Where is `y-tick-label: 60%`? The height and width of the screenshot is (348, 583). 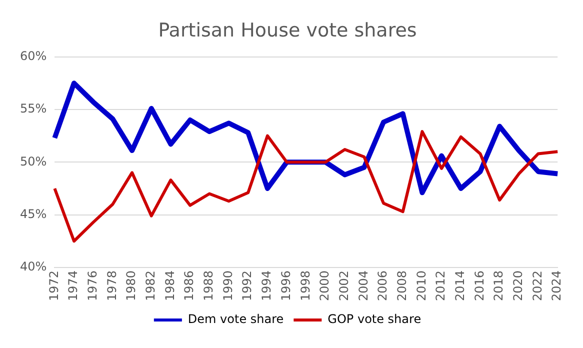 y-tick-label: 60% is located at coordinates (33, 55).